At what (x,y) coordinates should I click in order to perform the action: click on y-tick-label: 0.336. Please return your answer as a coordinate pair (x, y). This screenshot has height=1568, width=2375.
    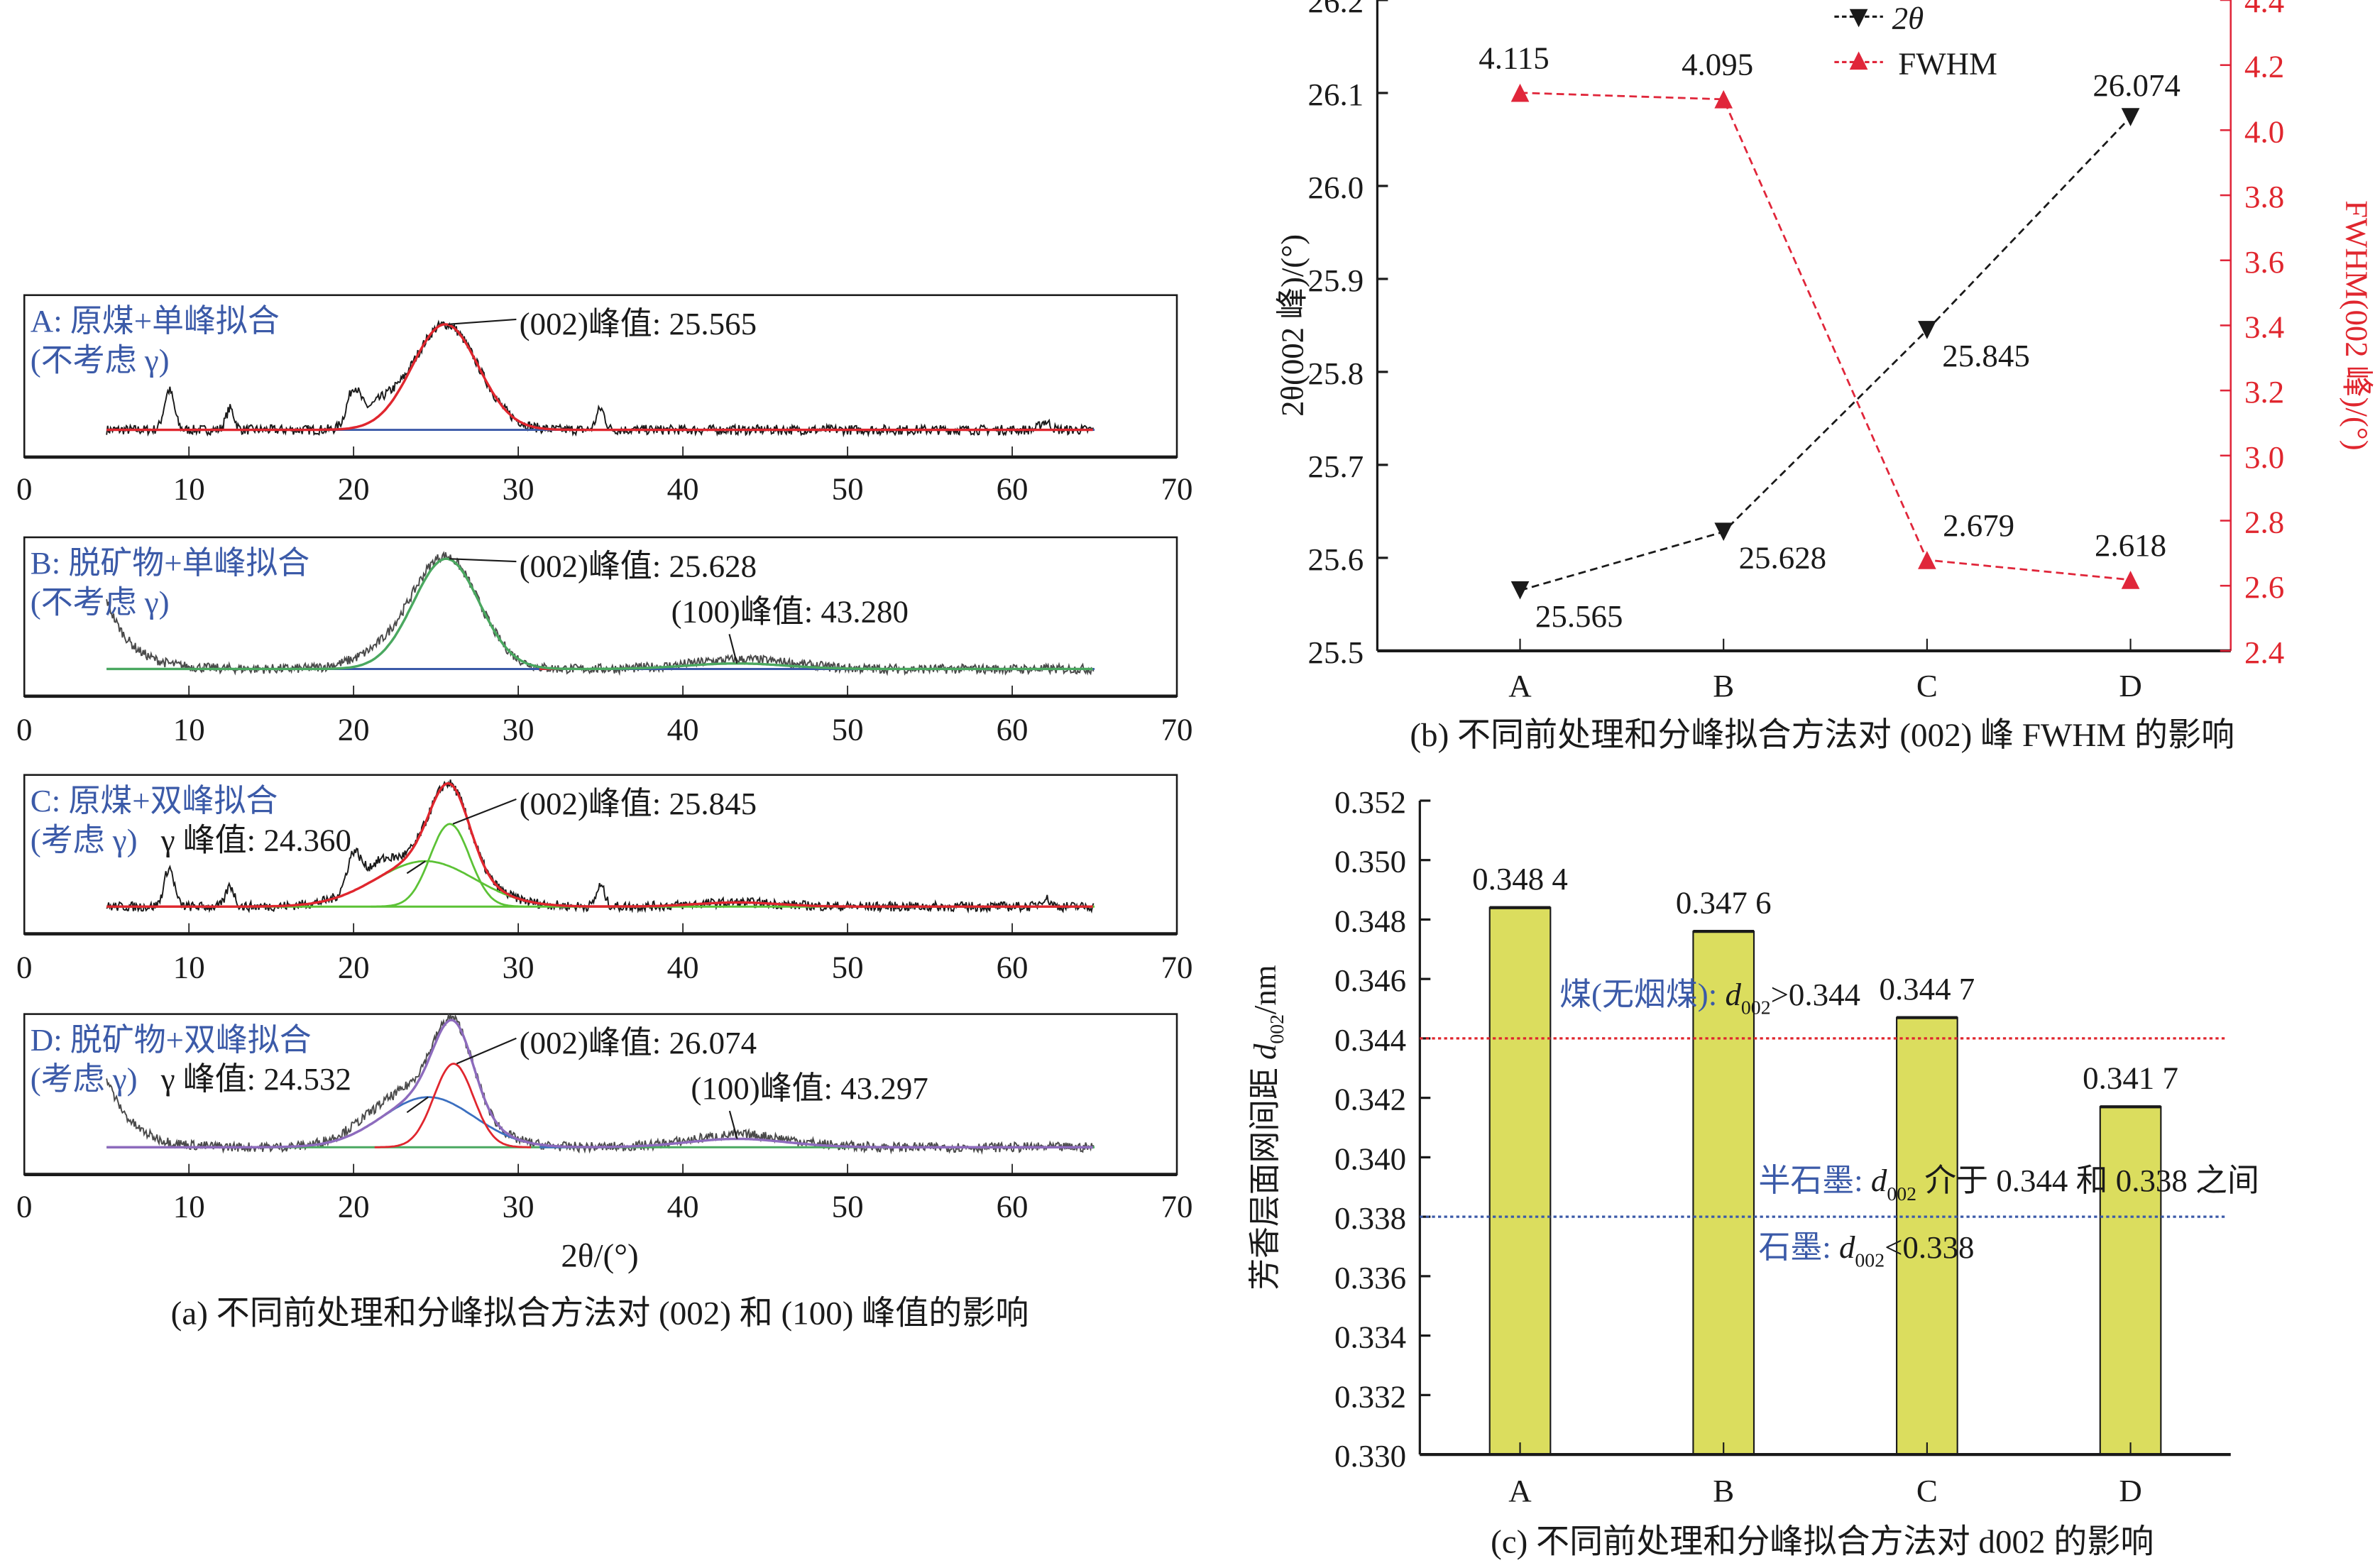
    Looking at the image, I should click on (1370, 1277).